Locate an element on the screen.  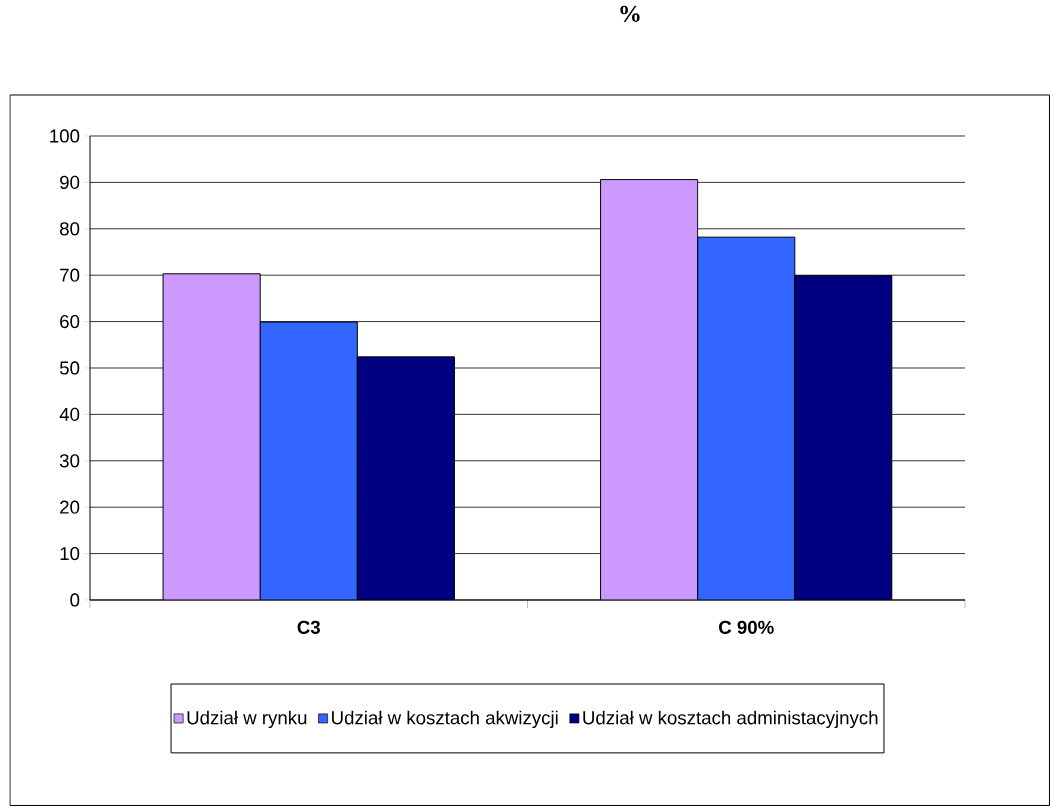
legend-label: Udział w kosztach akwizycji is located at coordinates (445, 719).